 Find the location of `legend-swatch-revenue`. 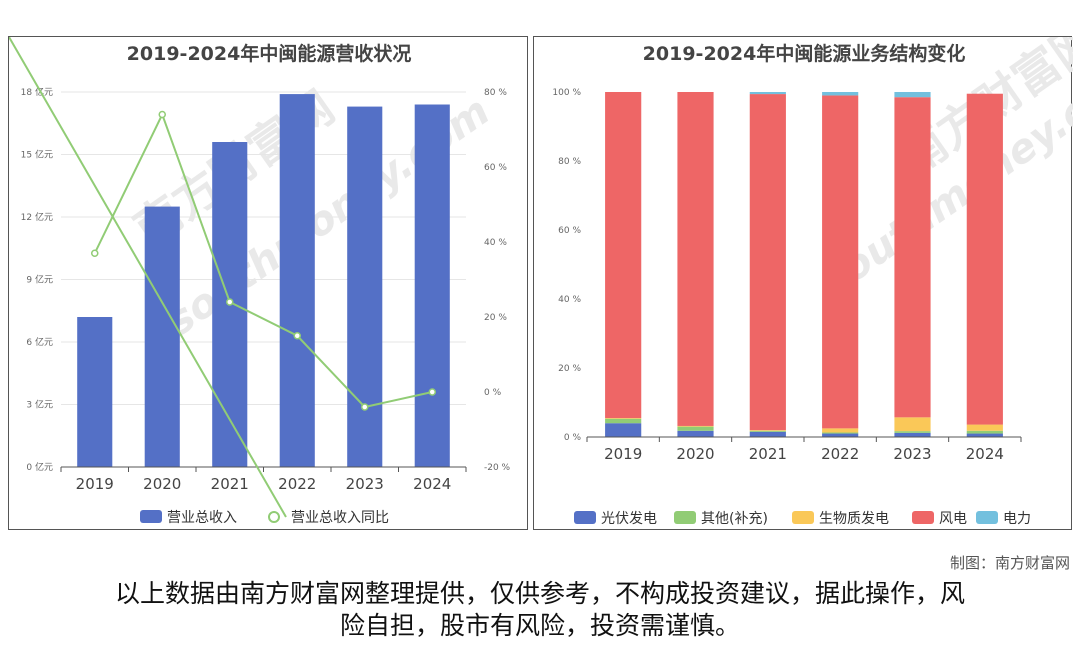

legend-swatch-revenue is located at coordinates (151, 516).